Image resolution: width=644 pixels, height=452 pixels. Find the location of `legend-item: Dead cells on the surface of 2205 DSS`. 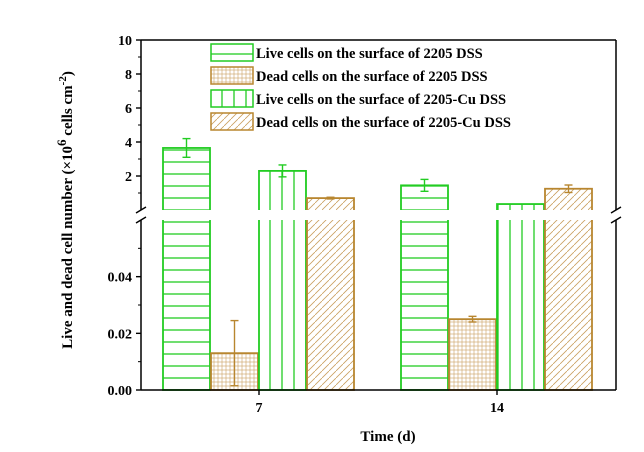

legend-item: Dead cells on the surface of 2205 DSS is located at coordinates (349, 75).